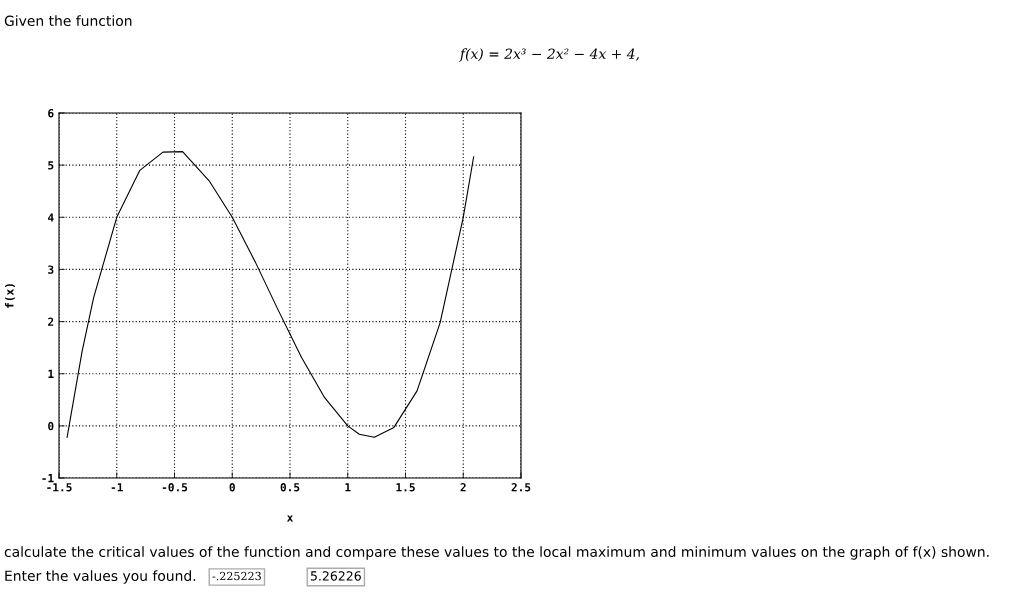  Describe the element at coordinates (10, 296) in the screenshot. I see `y-axis-title: f(x)` at that location.